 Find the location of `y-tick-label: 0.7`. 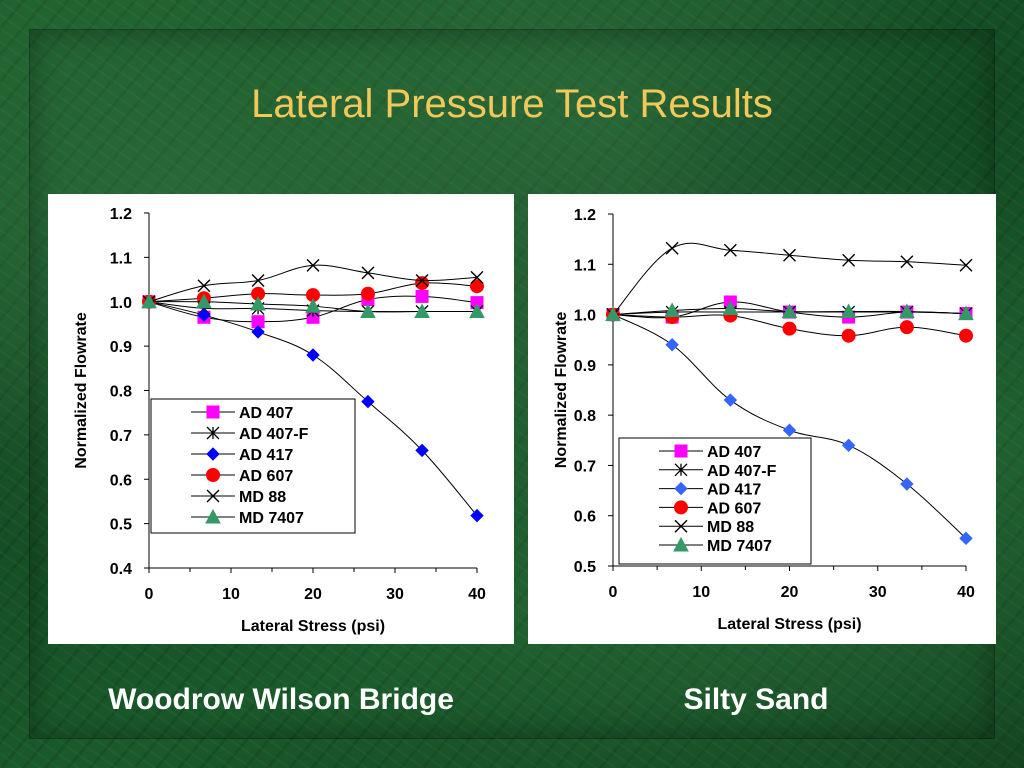

y-tick-label: 0.7 is located at coordinates (121, 436).